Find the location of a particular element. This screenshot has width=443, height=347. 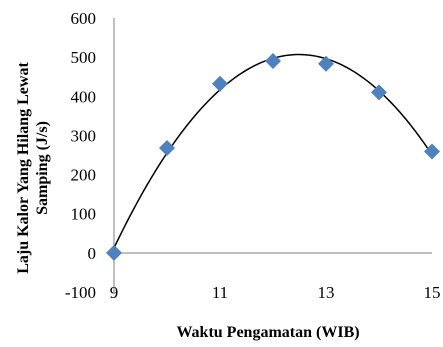

y-axis-ticks: -100 0 100 200 300 400 500 600 is located at coordinates (80, 155).